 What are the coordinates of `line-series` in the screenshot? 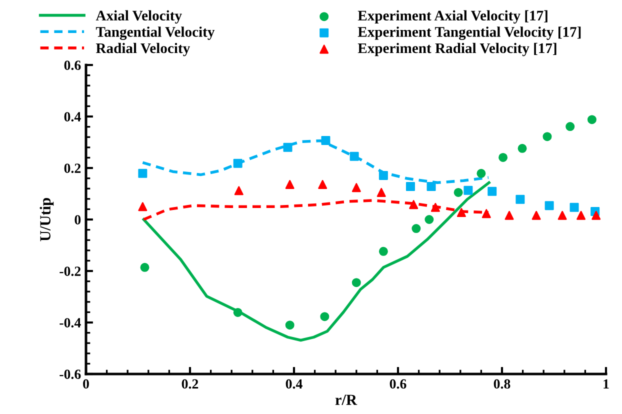 It's located at (316, 210).